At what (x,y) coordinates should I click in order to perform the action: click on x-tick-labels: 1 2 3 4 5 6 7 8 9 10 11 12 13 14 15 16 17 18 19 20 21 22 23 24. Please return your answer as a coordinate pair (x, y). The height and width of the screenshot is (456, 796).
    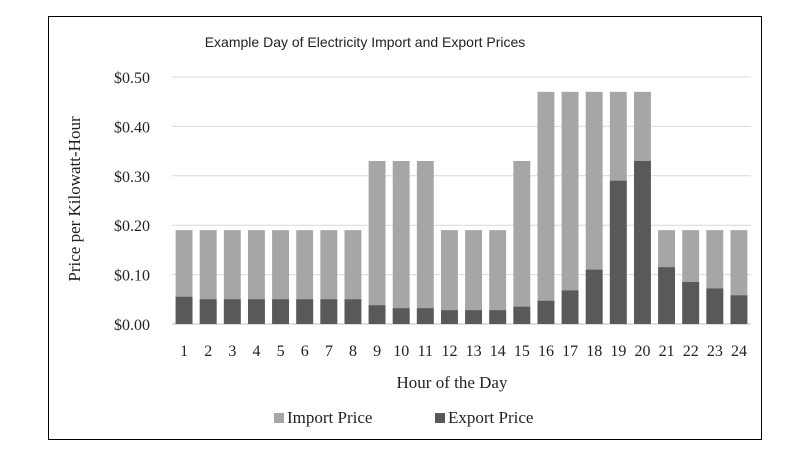
    Looking at the image, I should click on (463, 351).